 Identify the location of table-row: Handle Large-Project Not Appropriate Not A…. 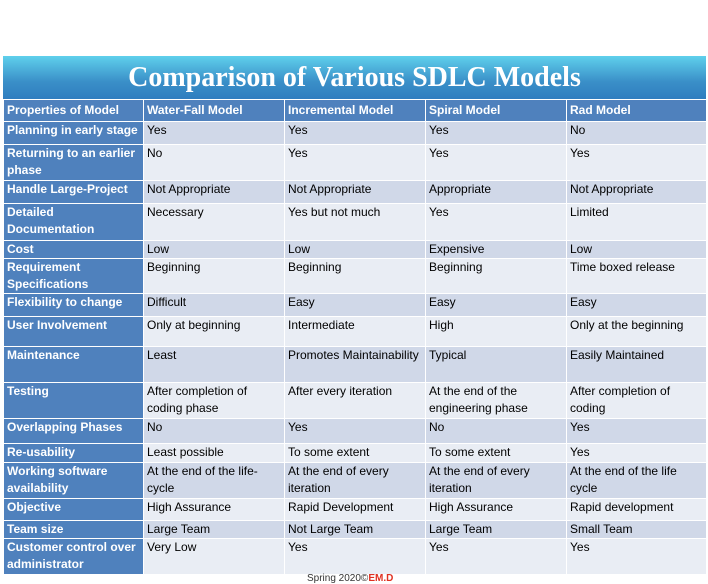
(355, 192).